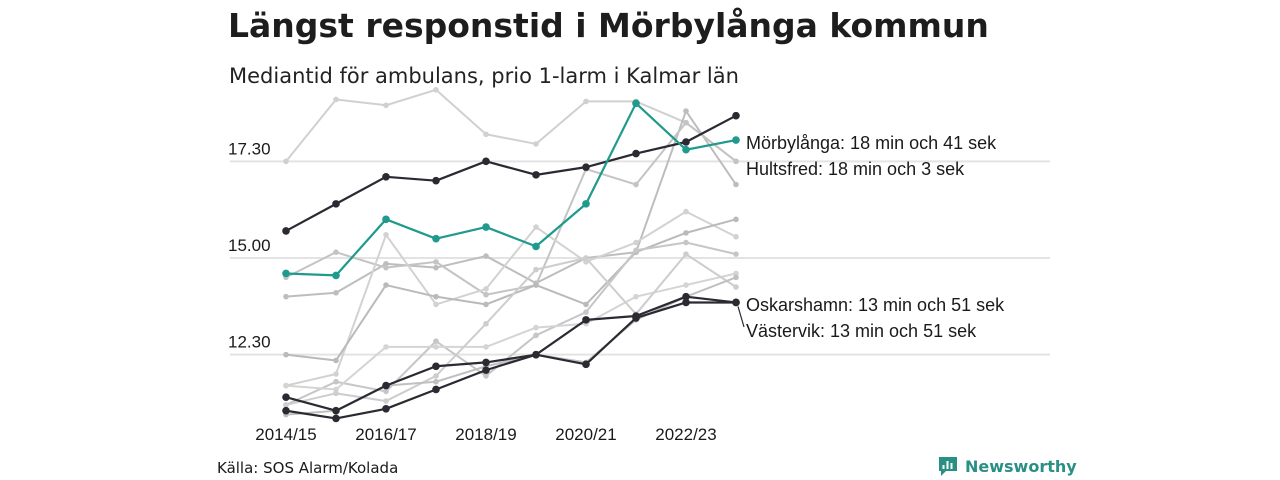 The width and height of the screenshot is (1280, 480). I want to click on y-tick-label: 15.00, so click(249, 245).